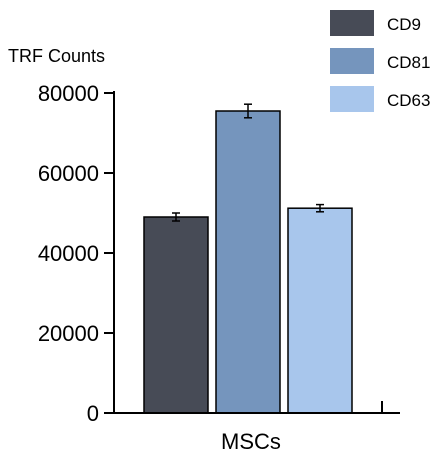  Describe the element at coordinates (68, 173) in the screenshot. I see `y-tick-label: 60000` at that location.